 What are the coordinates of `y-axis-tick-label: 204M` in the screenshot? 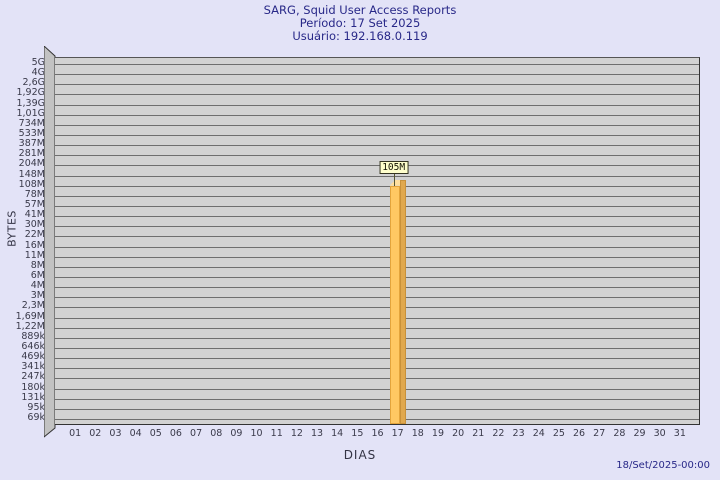 It's located at (31, 164).